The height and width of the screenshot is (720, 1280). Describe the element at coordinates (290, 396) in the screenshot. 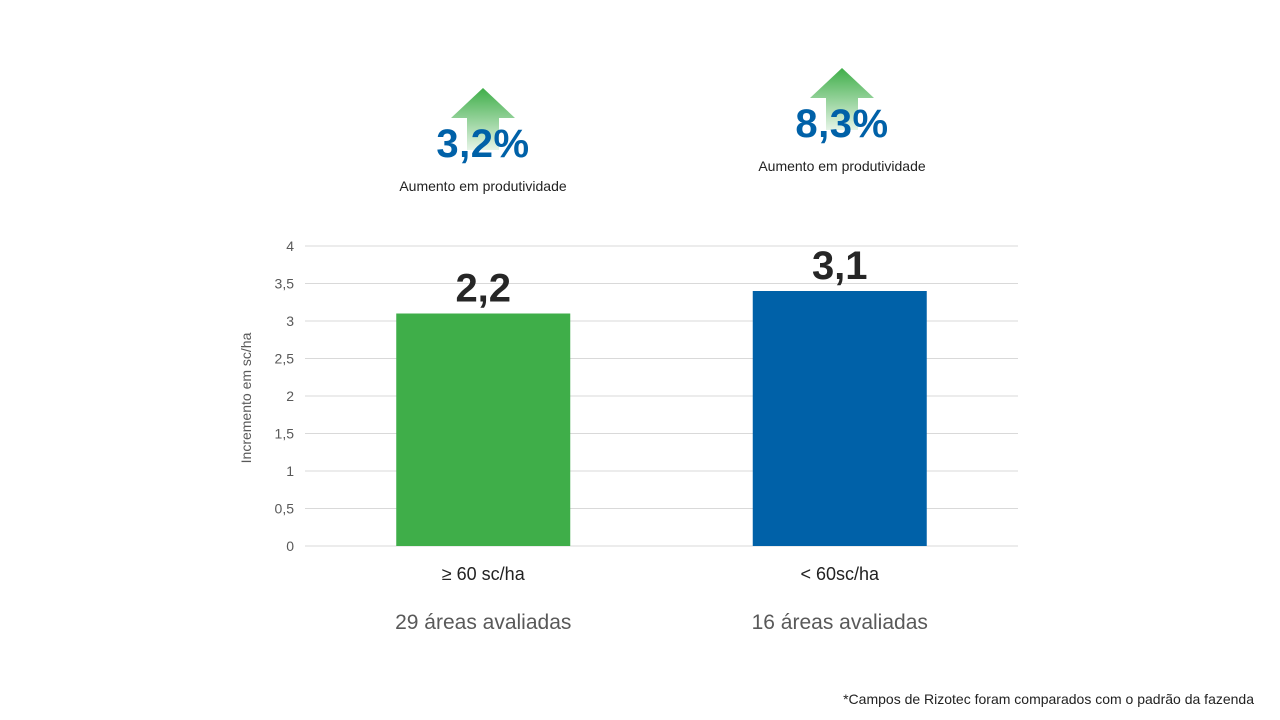

I see `y-tick-label: 2` at that location.